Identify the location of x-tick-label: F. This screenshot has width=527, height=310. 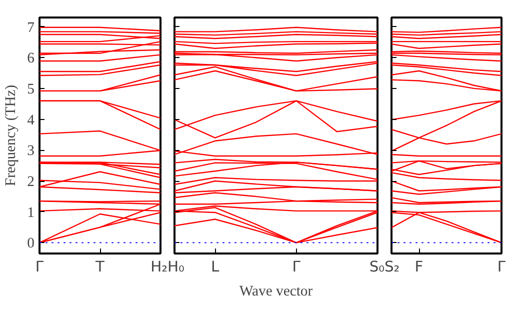
(419, 267).